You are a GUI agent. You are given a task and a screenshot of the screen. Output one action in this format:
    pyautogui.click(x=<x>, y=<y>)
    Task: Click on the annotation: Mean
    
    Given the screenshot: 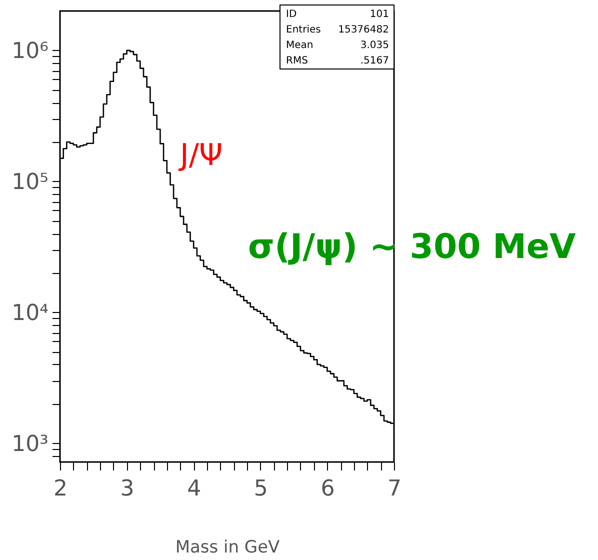 What is the action you would take?
    pyautogui.click(x=300, y=45)
    